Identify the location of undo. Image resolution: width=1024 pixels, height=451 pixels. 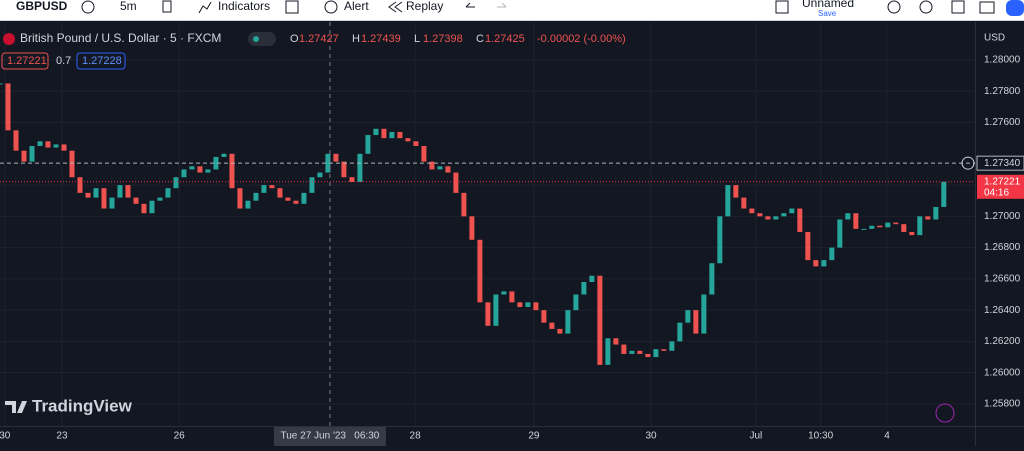
(470, 5).